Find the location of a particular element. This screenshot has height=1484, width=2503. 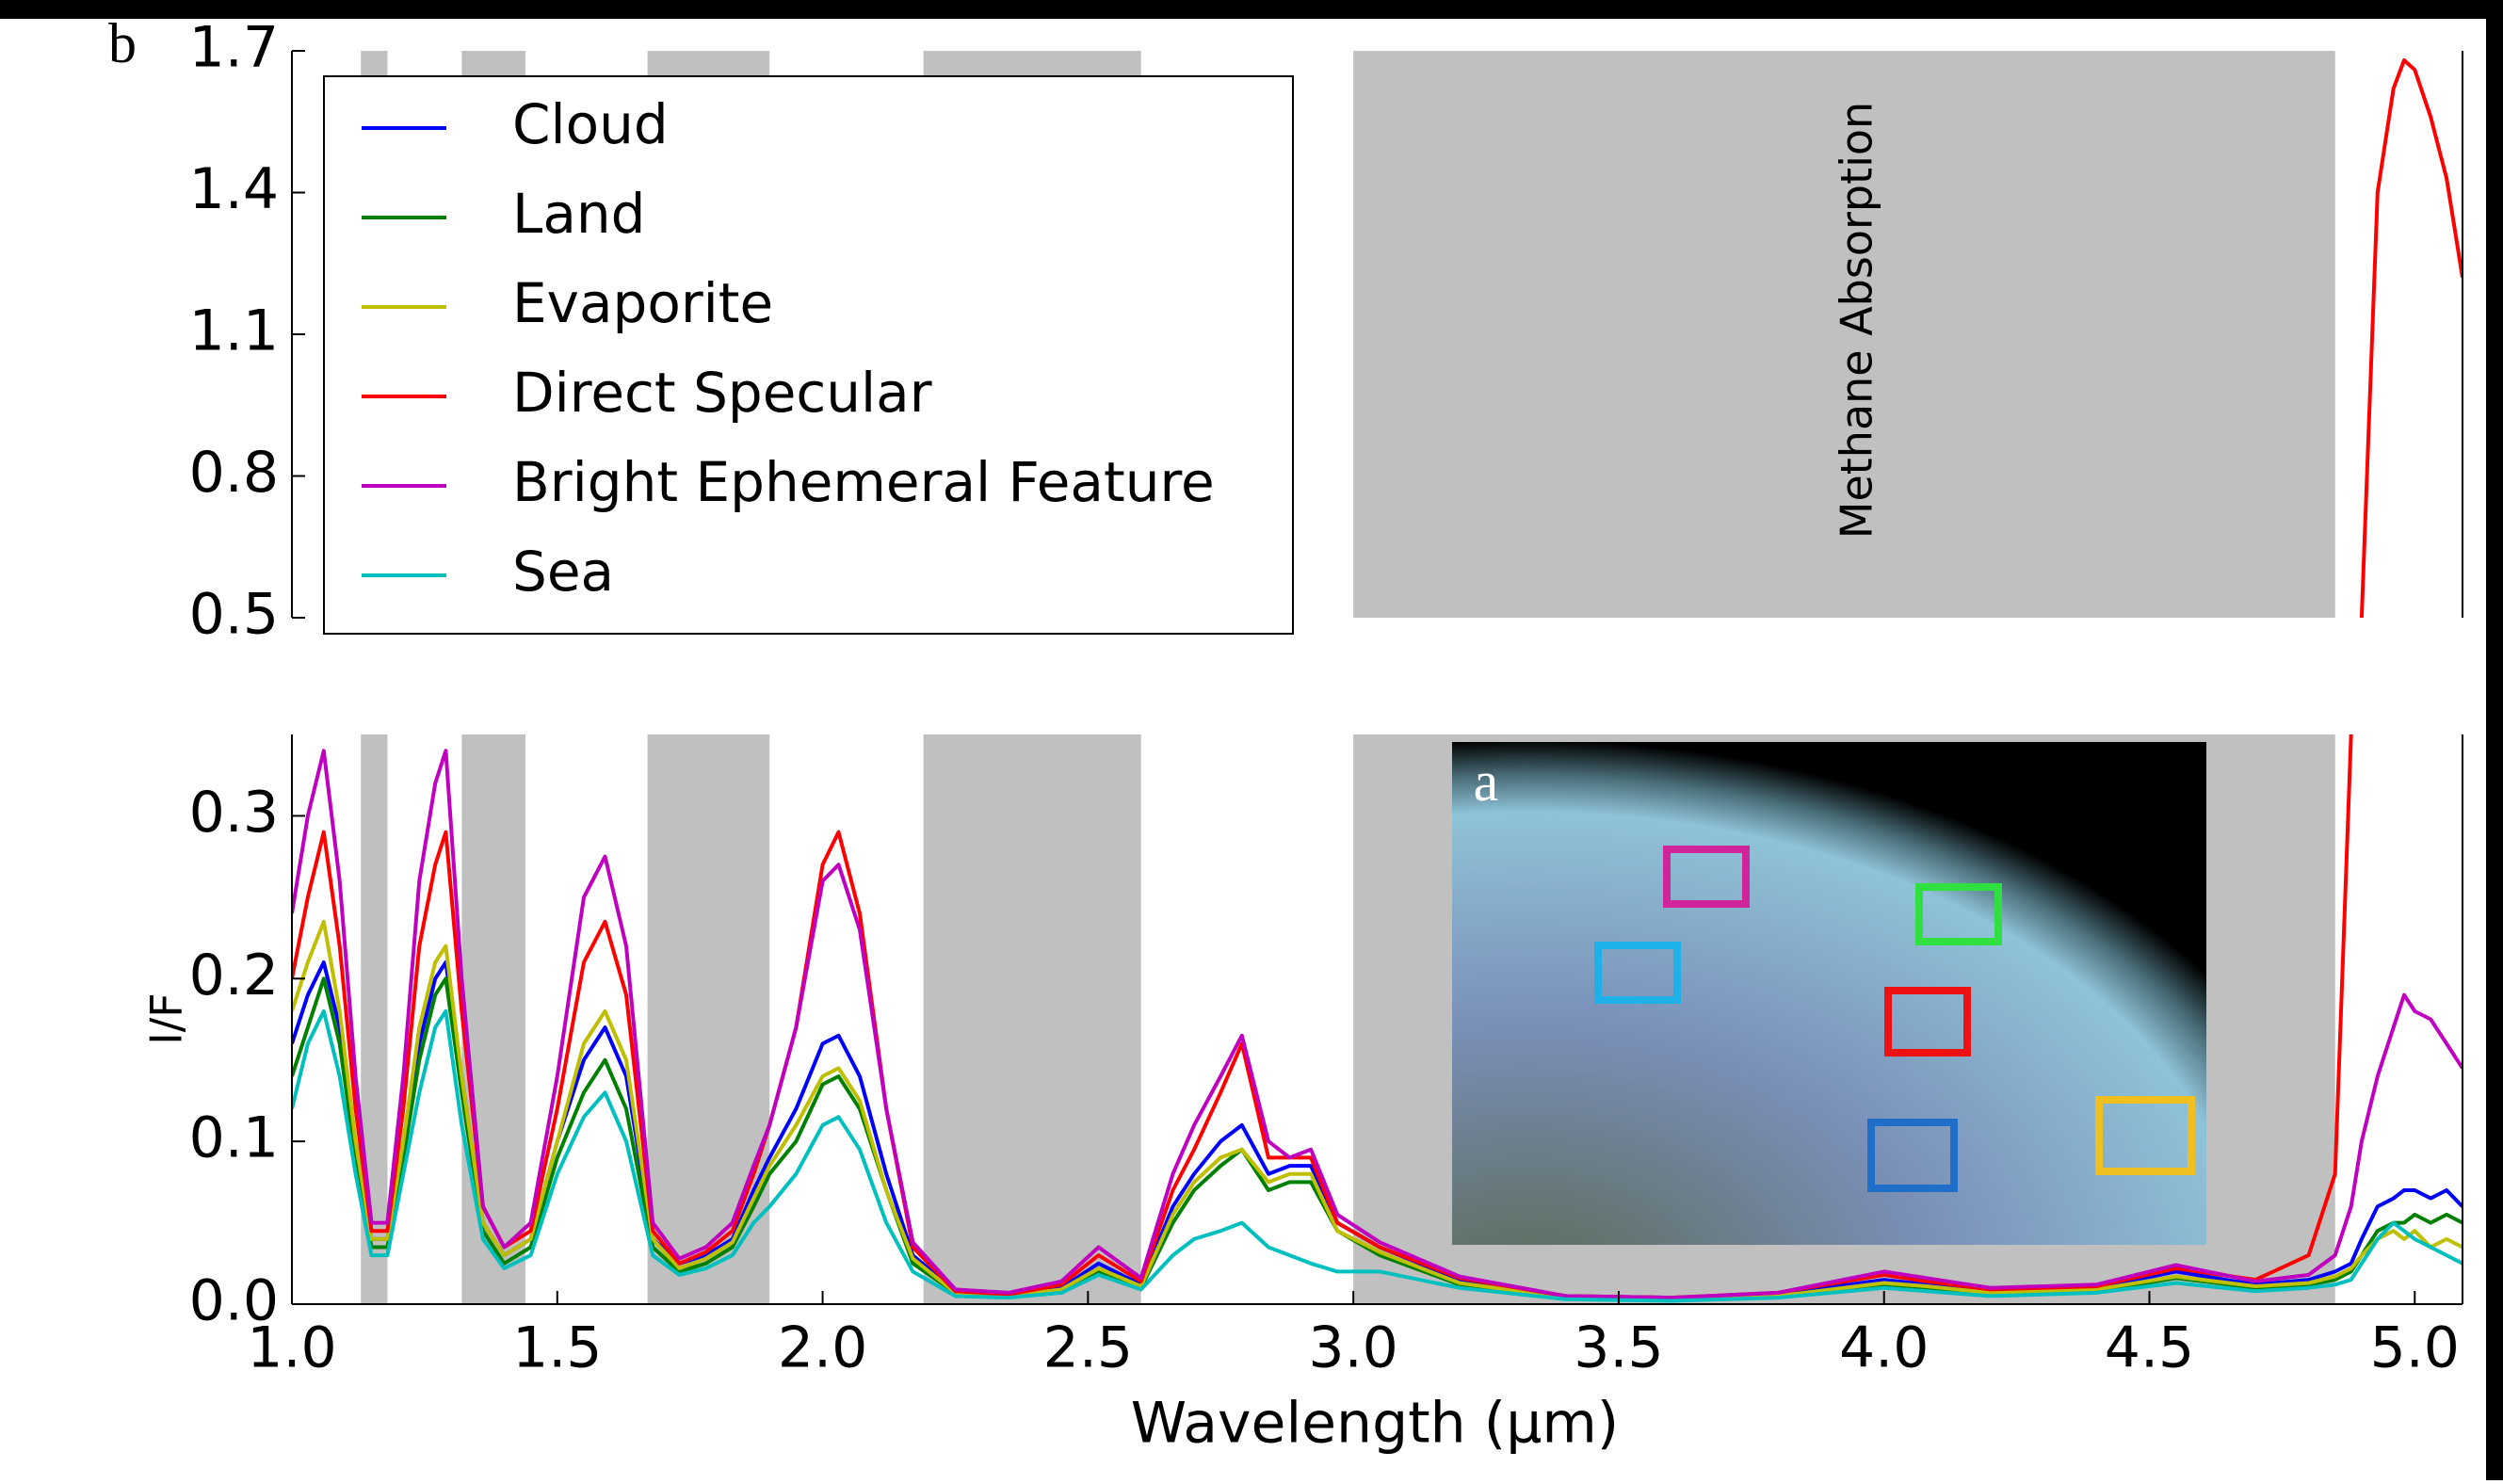

right-border is located at coordinates (2495, 740).